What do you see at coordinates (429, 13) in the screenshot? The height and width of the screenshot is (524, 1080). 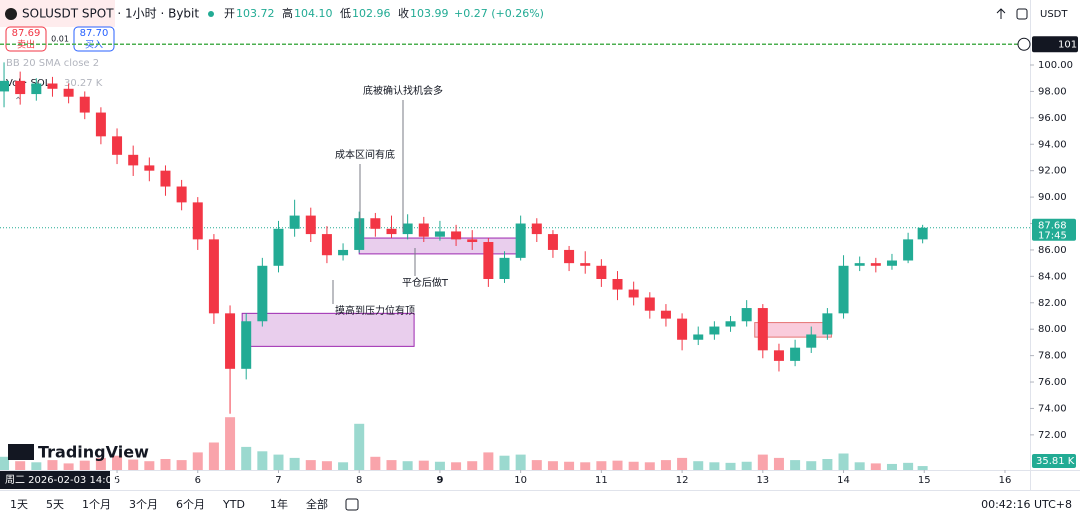 I see `ohlc-value: 103.99` at bounding box center [429, 13].